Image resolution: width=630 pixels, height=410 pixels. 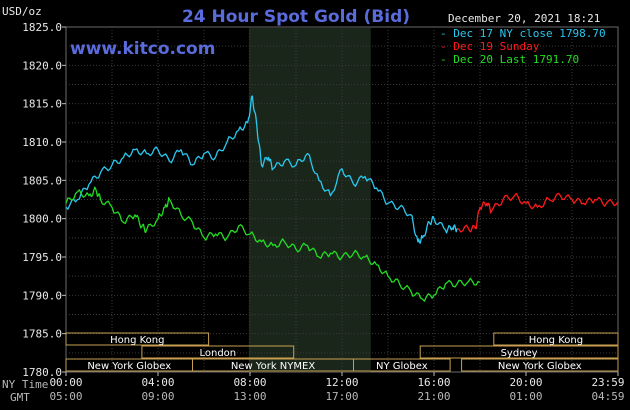 What do you see at coordinates (65, 382) in the screenshot?
I see `x-tick-label-ny: 00:00` at bounding box center [65, 382].